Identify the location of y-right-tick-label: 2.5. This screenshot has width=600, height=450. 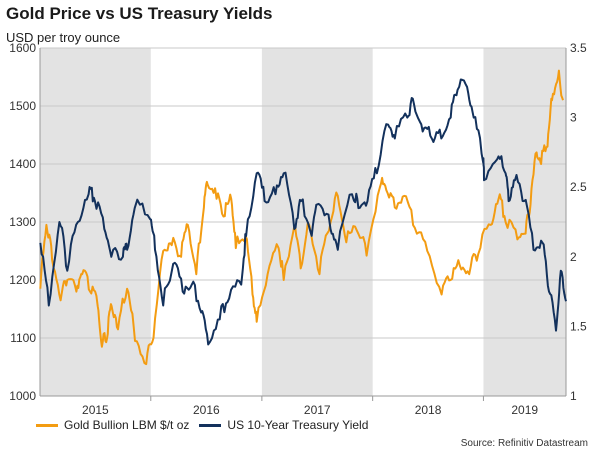
(578, 187).